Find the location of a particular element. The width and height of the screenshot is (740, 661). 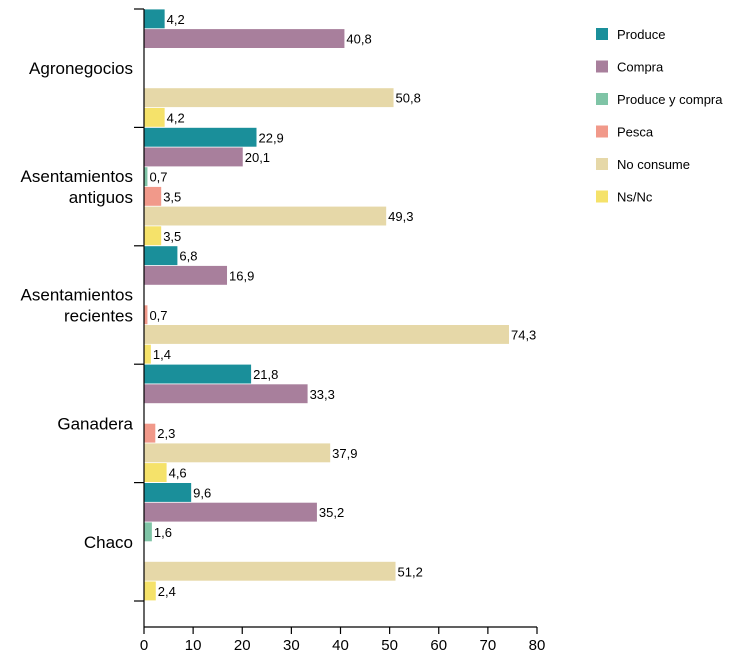

data-label: 49,3 is located at coordinates (400, 216).